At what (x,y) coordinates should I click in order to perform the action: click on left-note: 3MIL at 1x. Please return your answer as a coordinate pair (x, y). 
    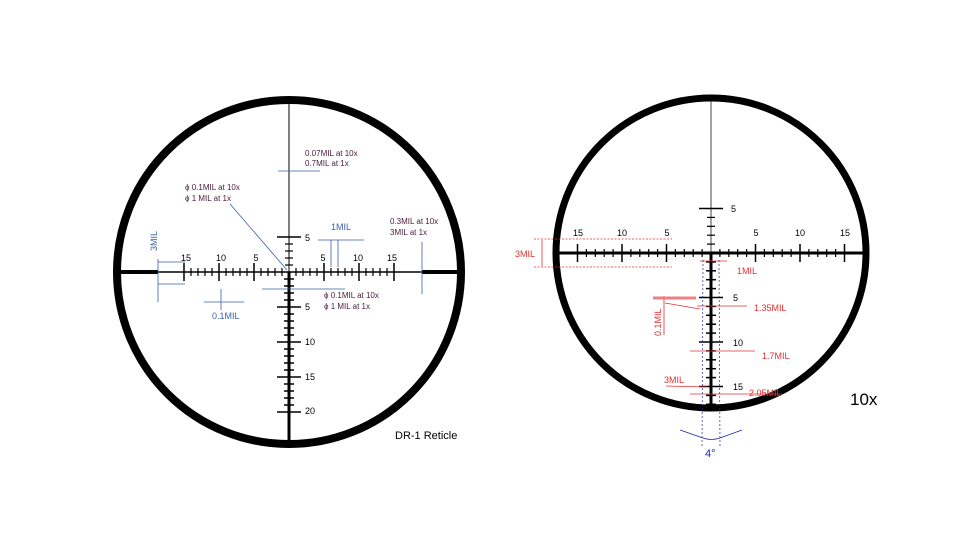
    Looking at the image, I should click on (408, 232).